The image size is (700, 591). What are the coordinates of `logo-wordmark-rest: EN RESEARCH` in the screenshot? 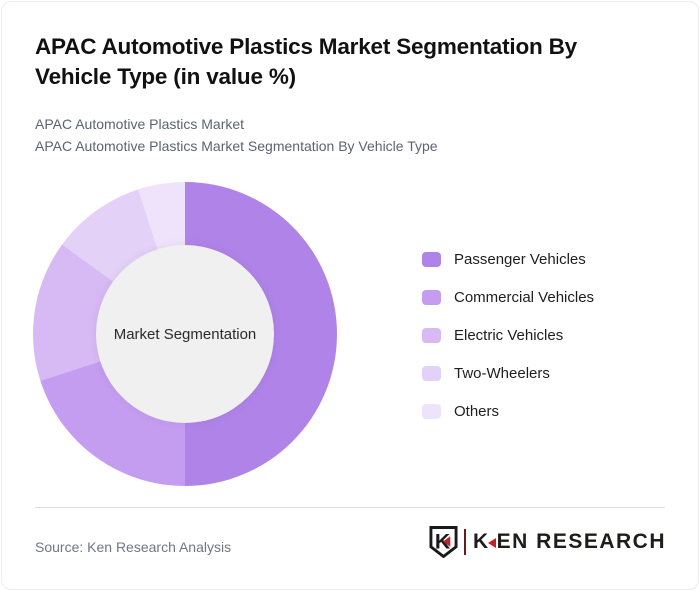 It's located at (581, 541).